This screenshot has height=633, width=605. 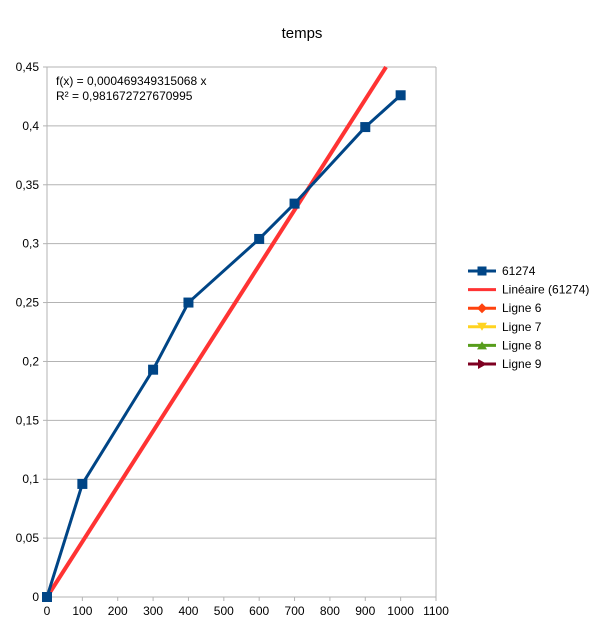 I want to click on trendline-r-squared-text: R² = 0,981672727670995, so click(x=124, y=96).